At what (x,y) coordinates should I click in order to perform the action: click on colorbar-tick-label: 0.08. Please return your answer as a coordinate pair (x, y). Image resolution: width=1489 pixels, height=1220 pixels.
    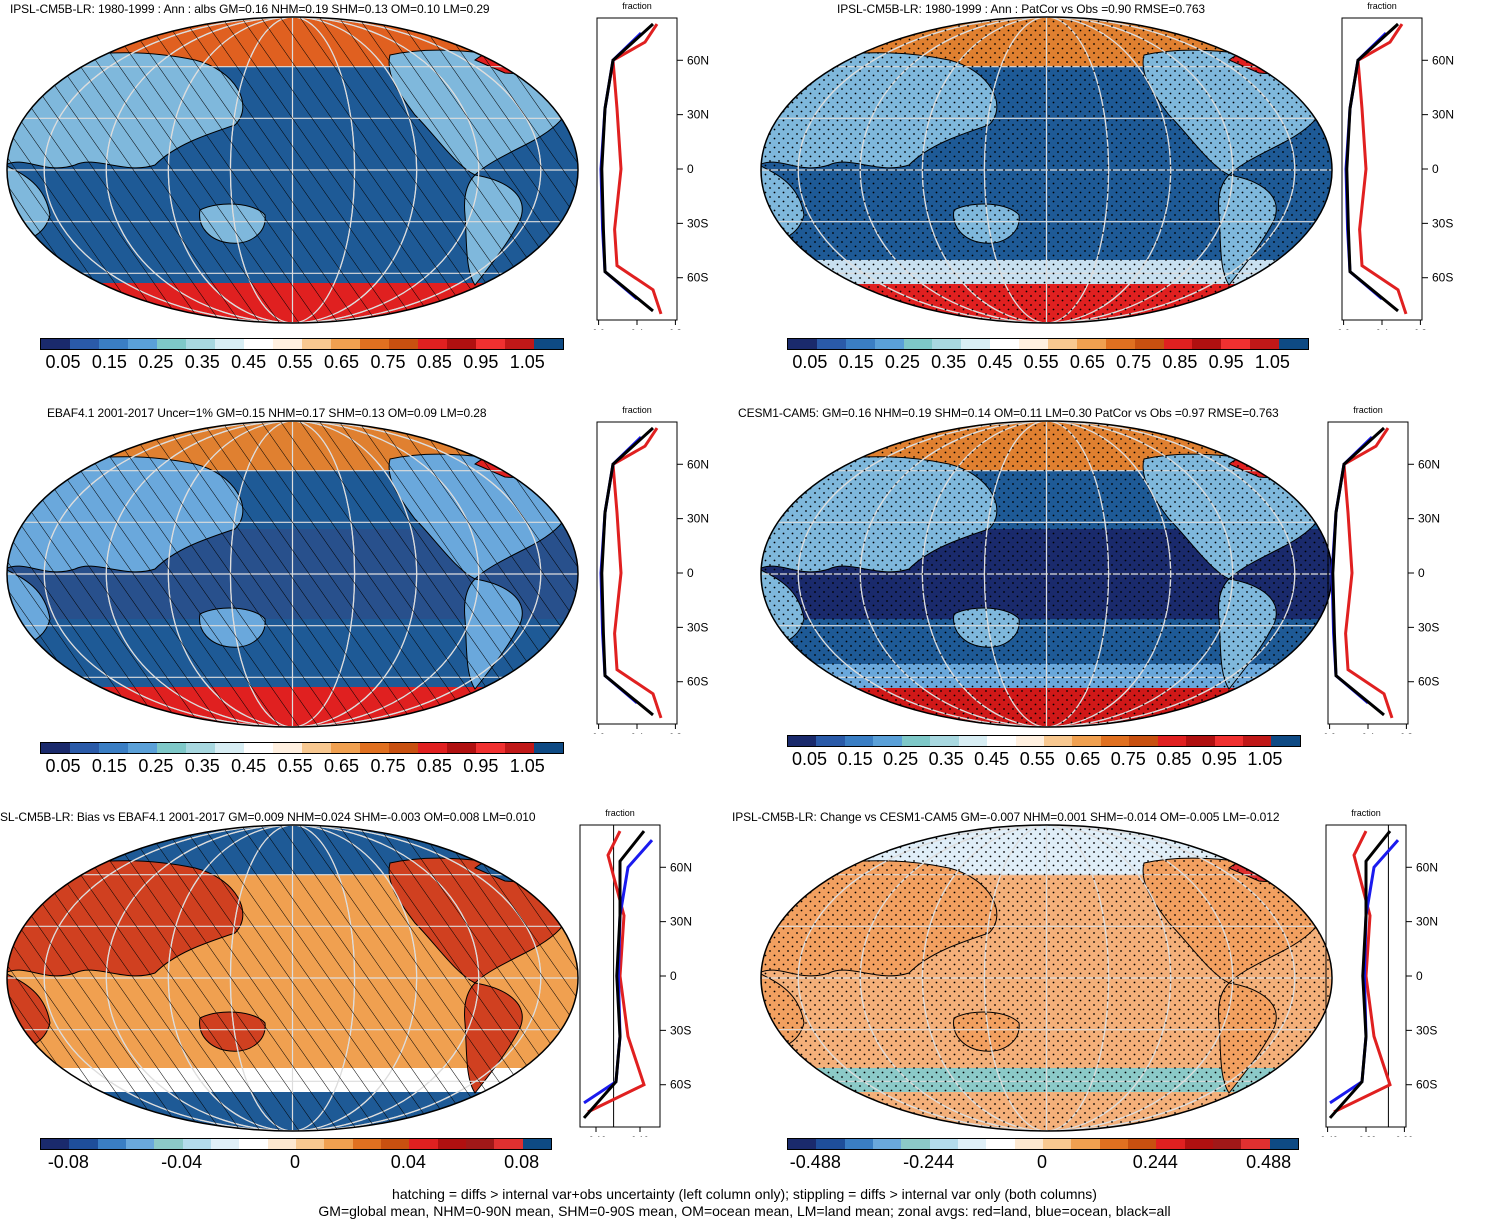
    Looking at the image, I should click on (521, 1162).